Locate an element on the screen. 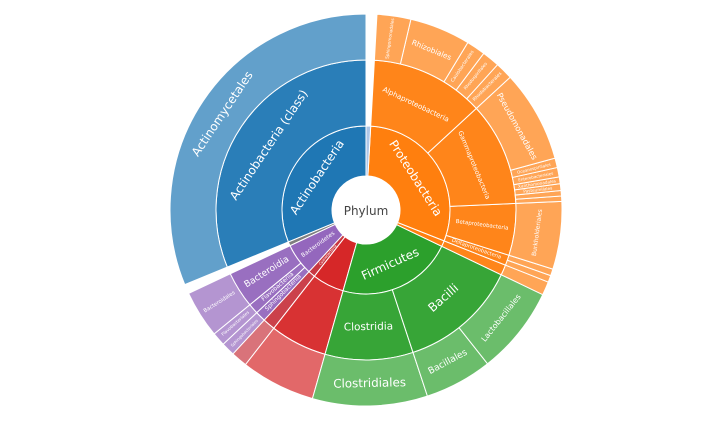 This screenshot has width=704, height=440. center-hole is located at coordinates (366, 210).